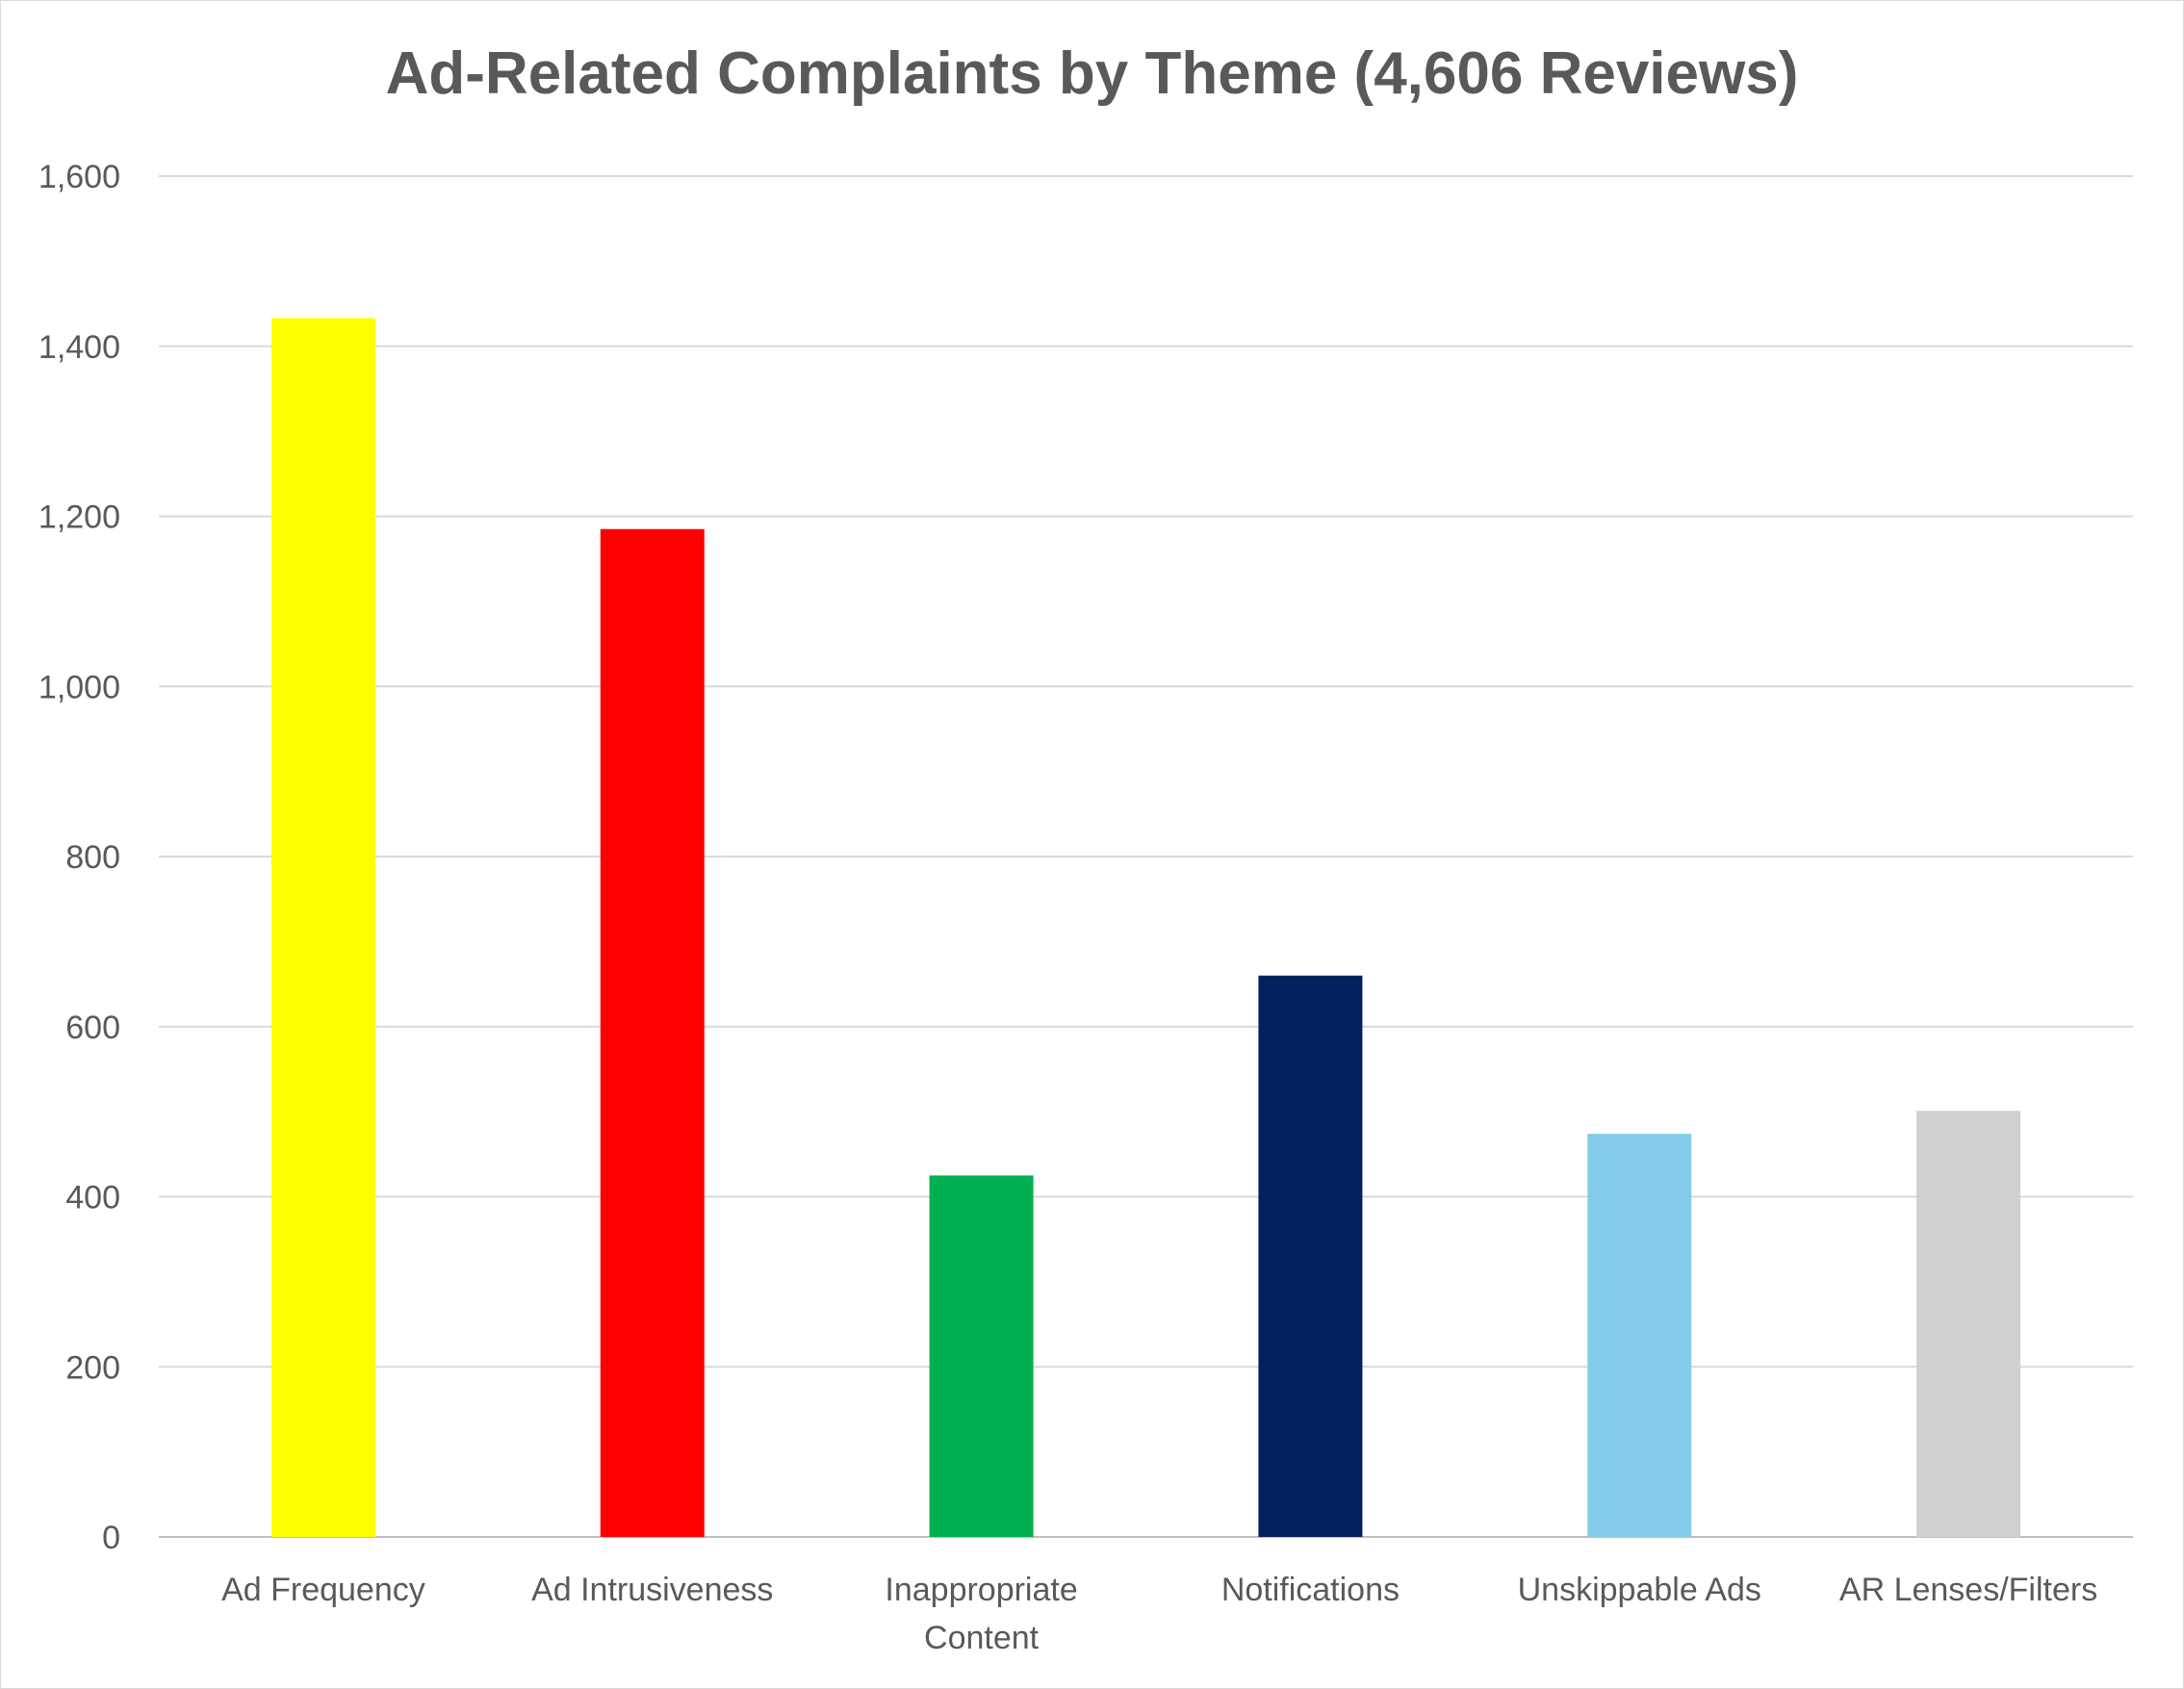 This screenshot has height=1689, width=2184. Describe the element at coordinates (652, 1590) in the screenshot. I see `x-category-label: Ad Intrusiveness` at that location.